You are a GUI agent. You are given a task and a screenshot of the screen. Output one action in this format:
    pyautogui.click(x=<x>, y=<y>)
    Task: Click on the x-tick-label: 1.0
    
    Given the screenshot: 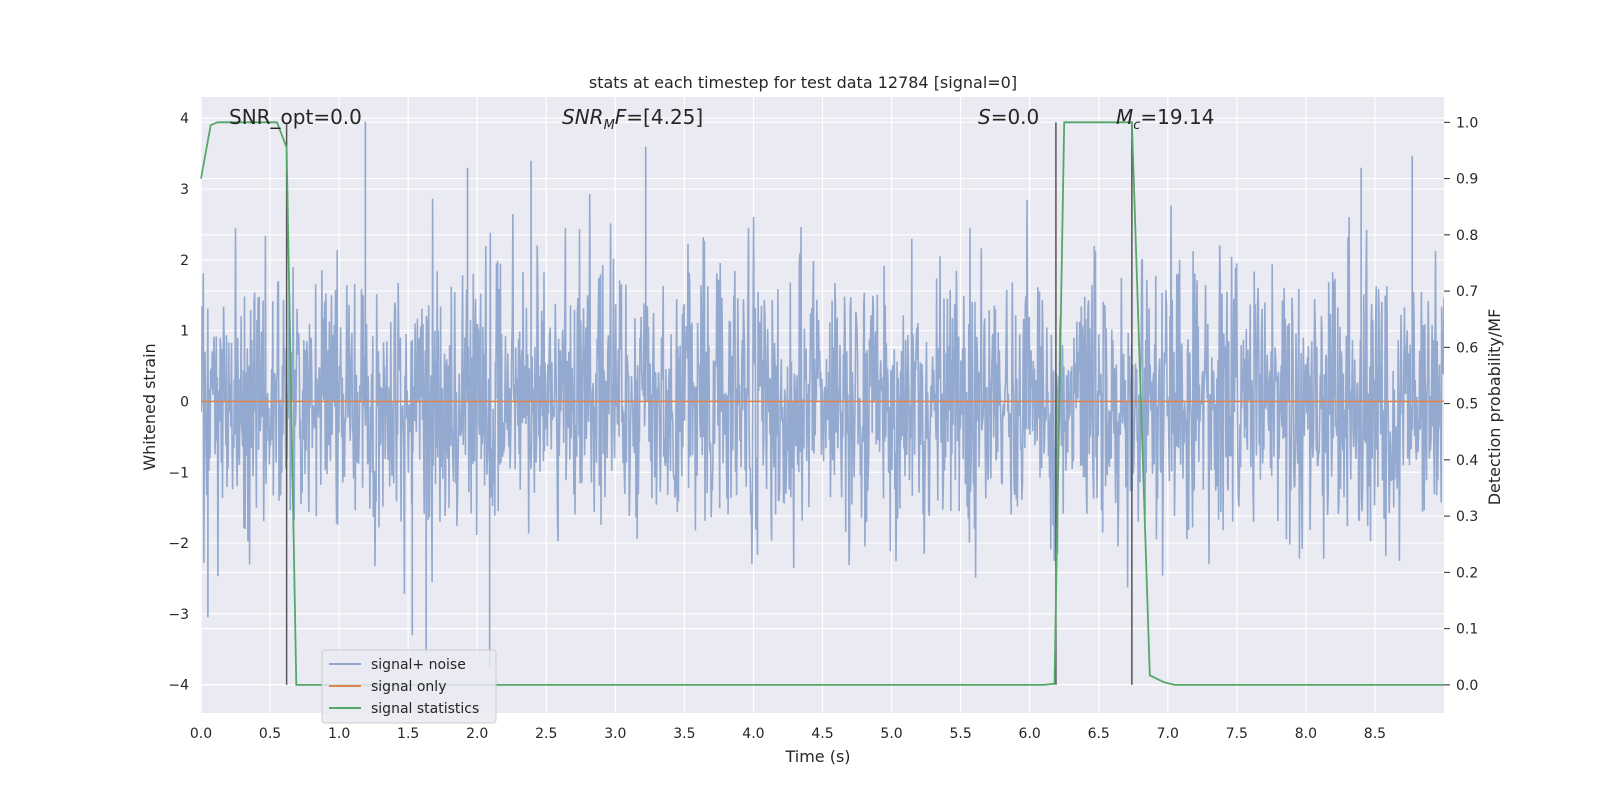 What is the action you would take?
    pyautogui.click(x=339, y=734)
    